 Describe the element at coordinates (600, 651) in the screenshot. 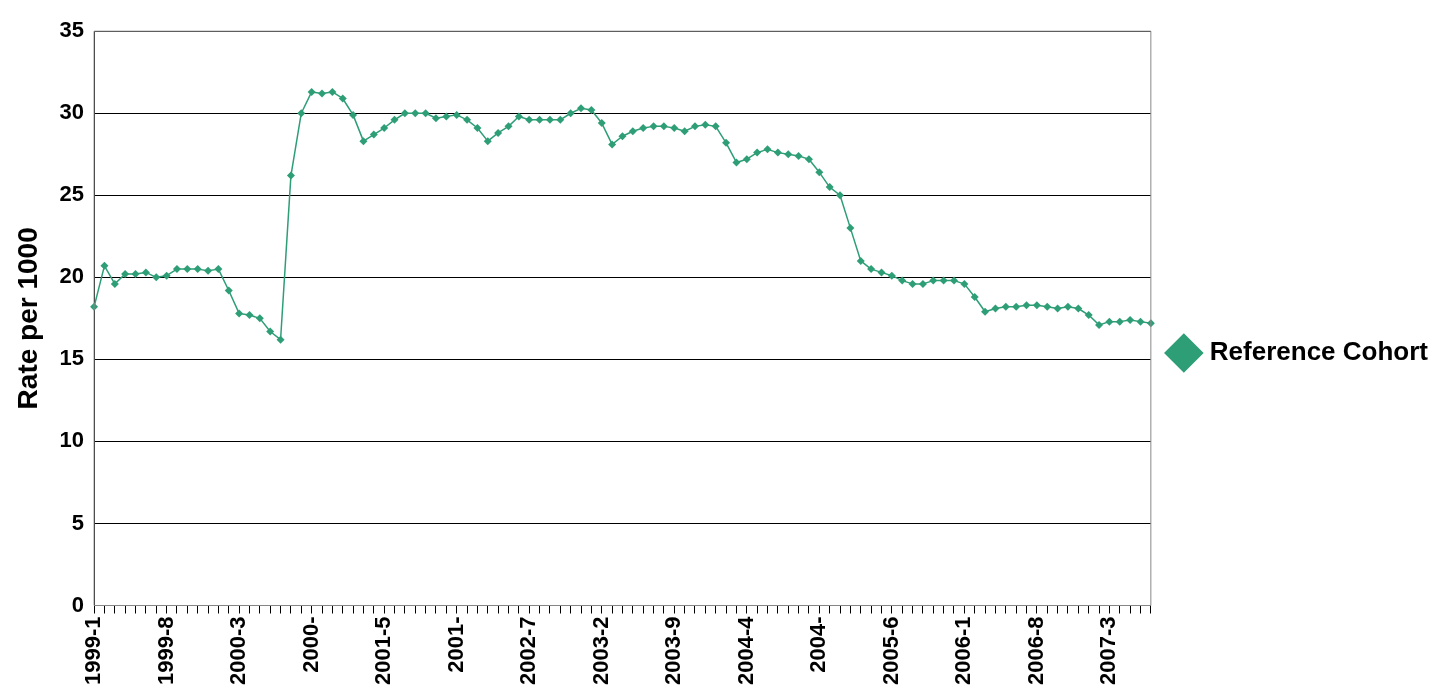

I see `x-tick-label: 2003-2` at that location.